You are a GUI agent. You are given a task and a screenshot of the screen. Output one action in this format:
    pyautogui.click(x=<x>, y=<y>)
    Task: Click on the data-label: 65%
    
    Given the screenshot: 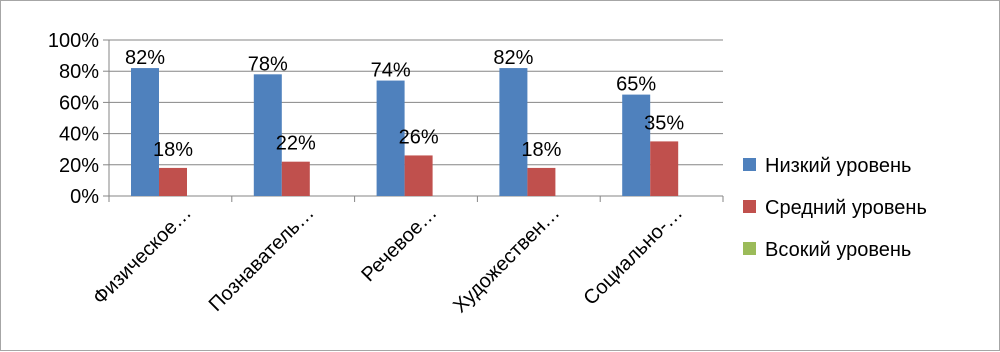 What is the action you would take?
    pyautogui.click(x=636, y=85)
    